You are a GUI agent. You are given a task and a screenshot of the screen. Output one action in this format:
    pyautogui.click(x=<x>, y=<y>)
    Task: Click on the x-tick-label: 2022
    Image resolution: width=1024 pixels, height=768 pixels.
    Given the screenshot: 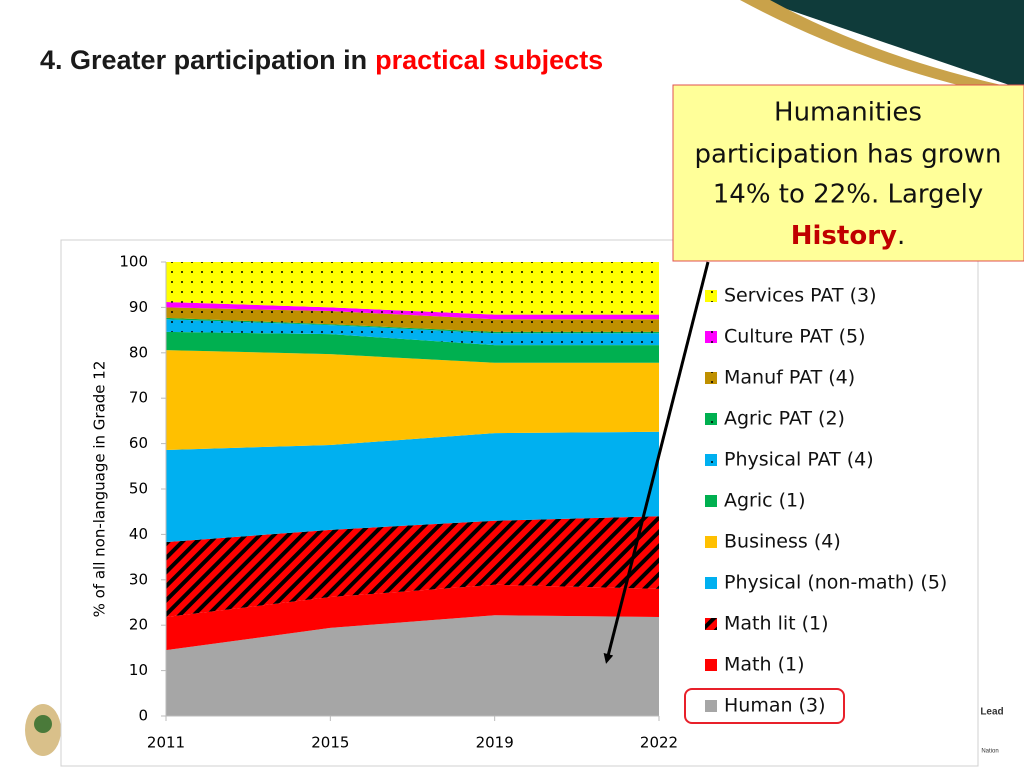 What is the action you would take?
    pyautogui.click(x=659, y=743)
    